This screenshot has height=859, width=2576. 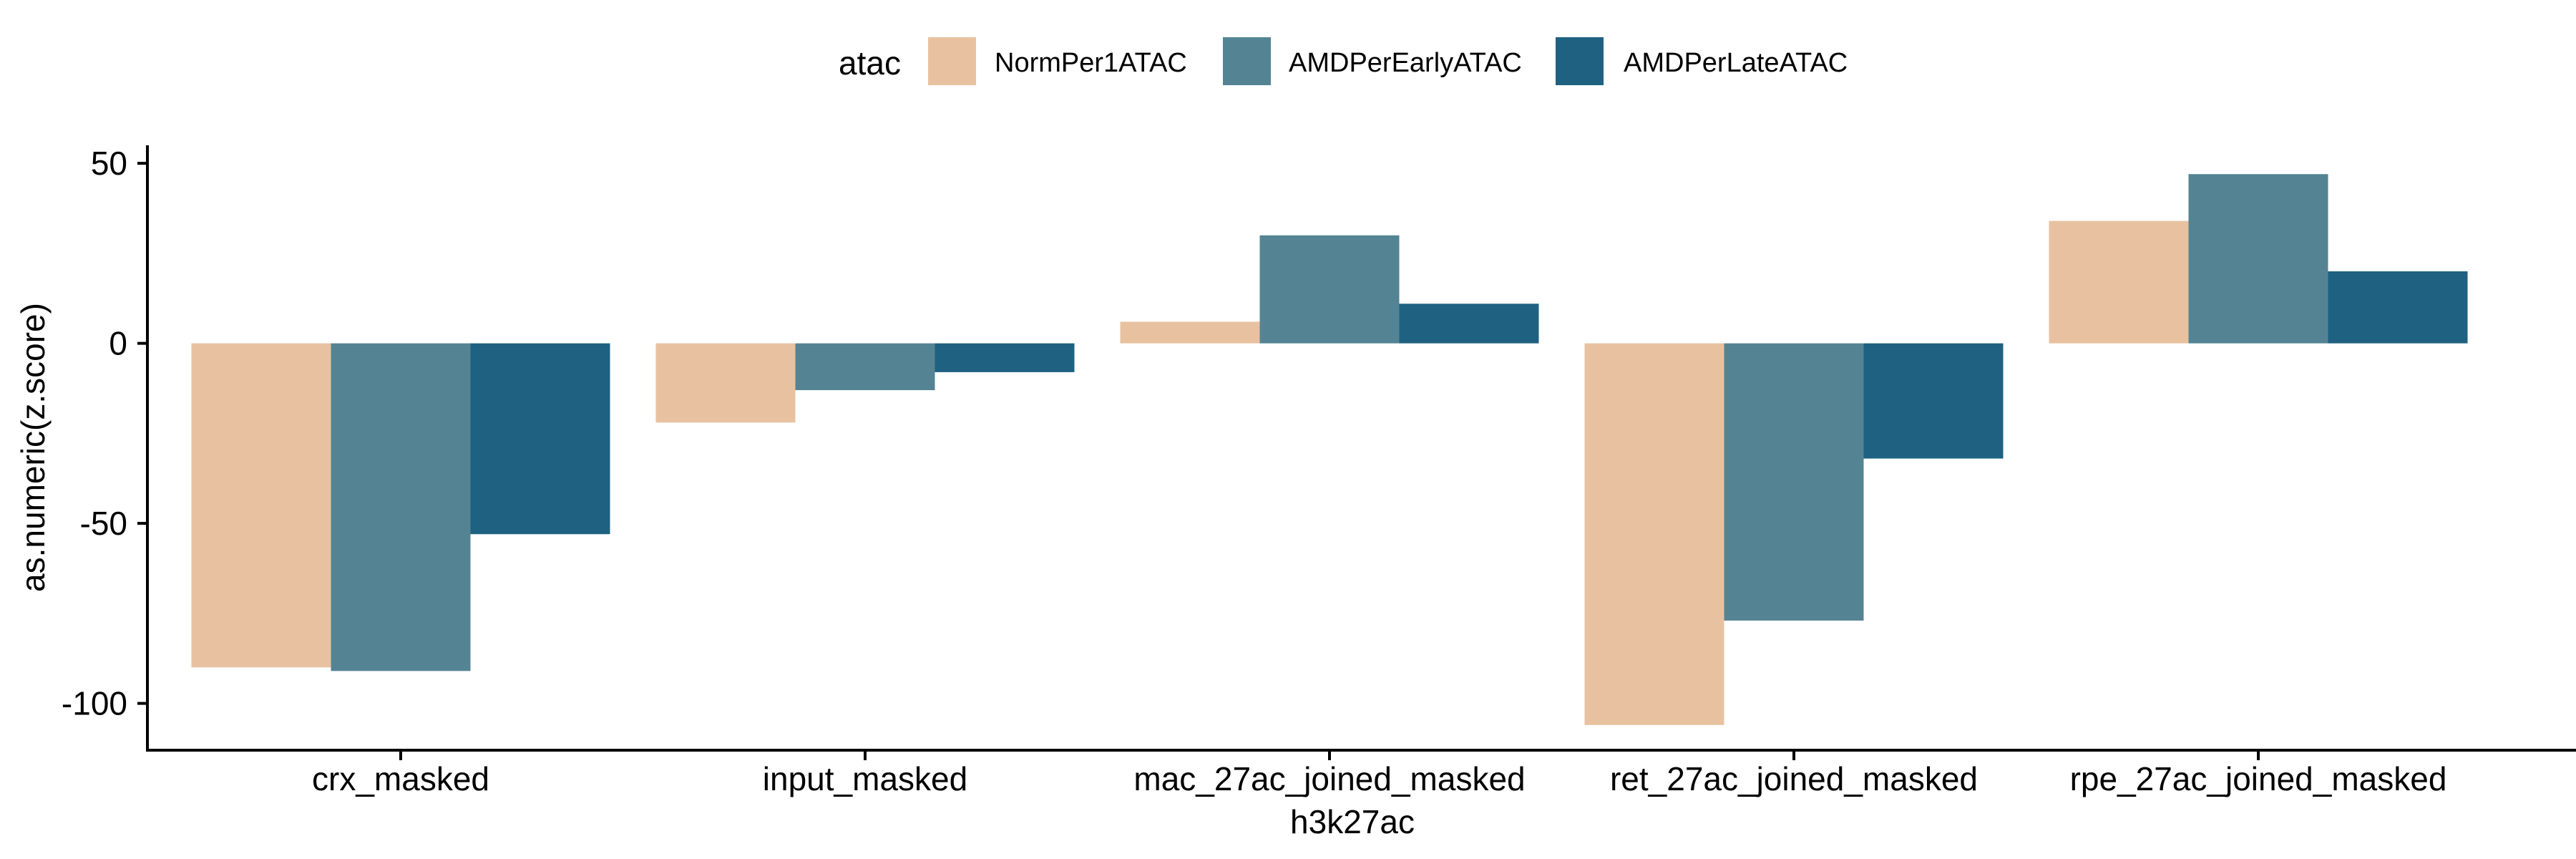 I want to click on legend-swatch-AMDPerLateATAC, so click(x=1580, y=61).